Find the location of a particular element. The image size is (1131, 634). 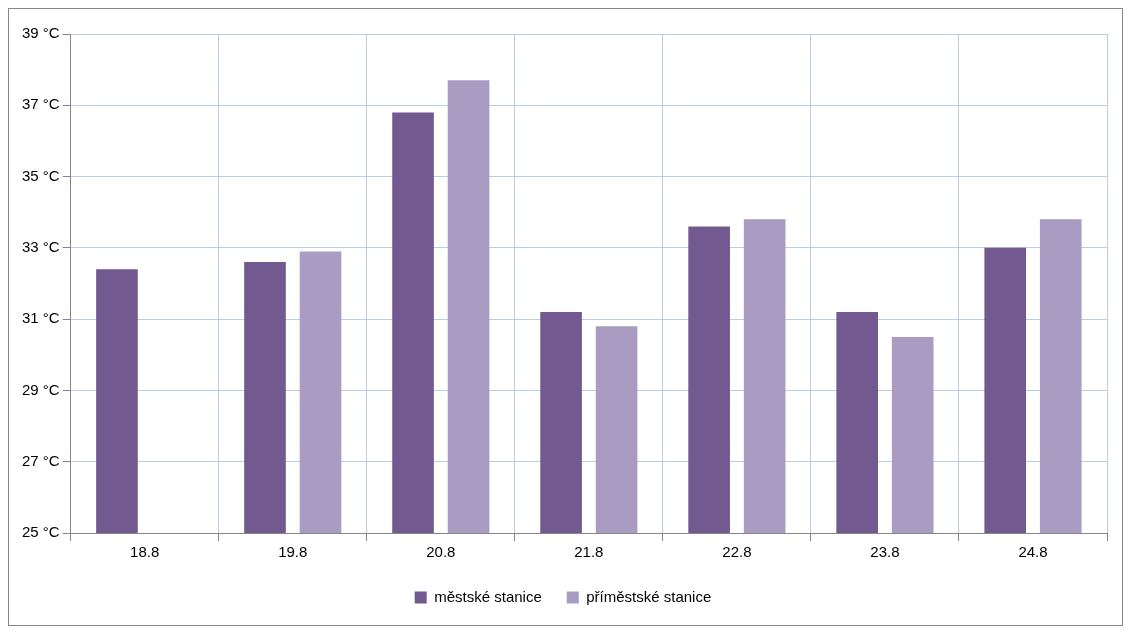

x-tick-label: 24.8 is located at coordinates (1033, 552).